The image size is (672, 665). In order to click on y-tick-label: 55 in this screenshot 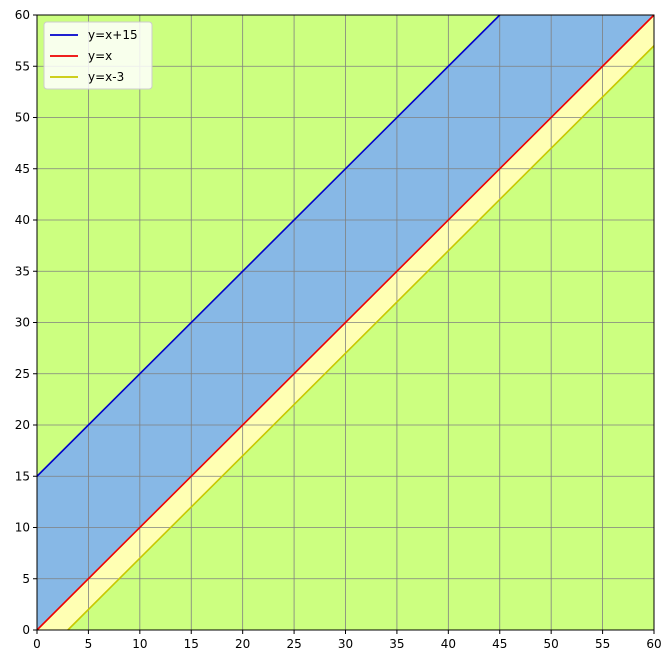, I will do `click(22, 66)`.